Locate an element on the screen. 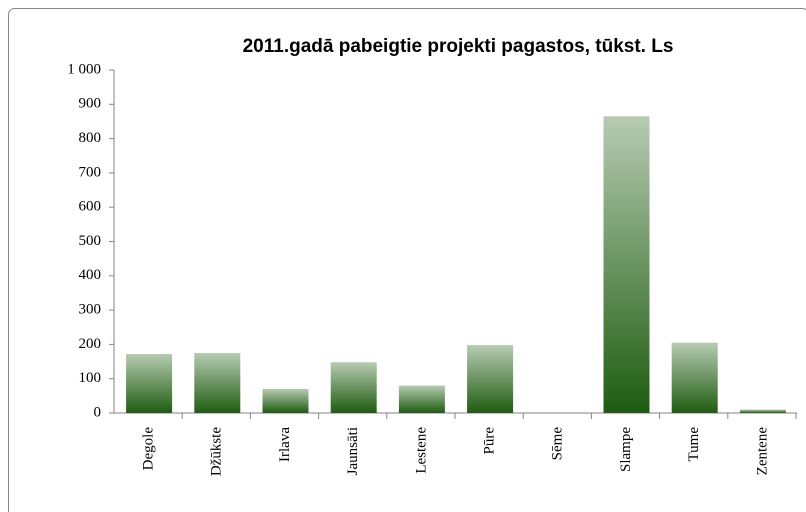 The width and height of the screenshot is (806, 512). x-tick-label: Lestene is located at coordinates (421, 450).